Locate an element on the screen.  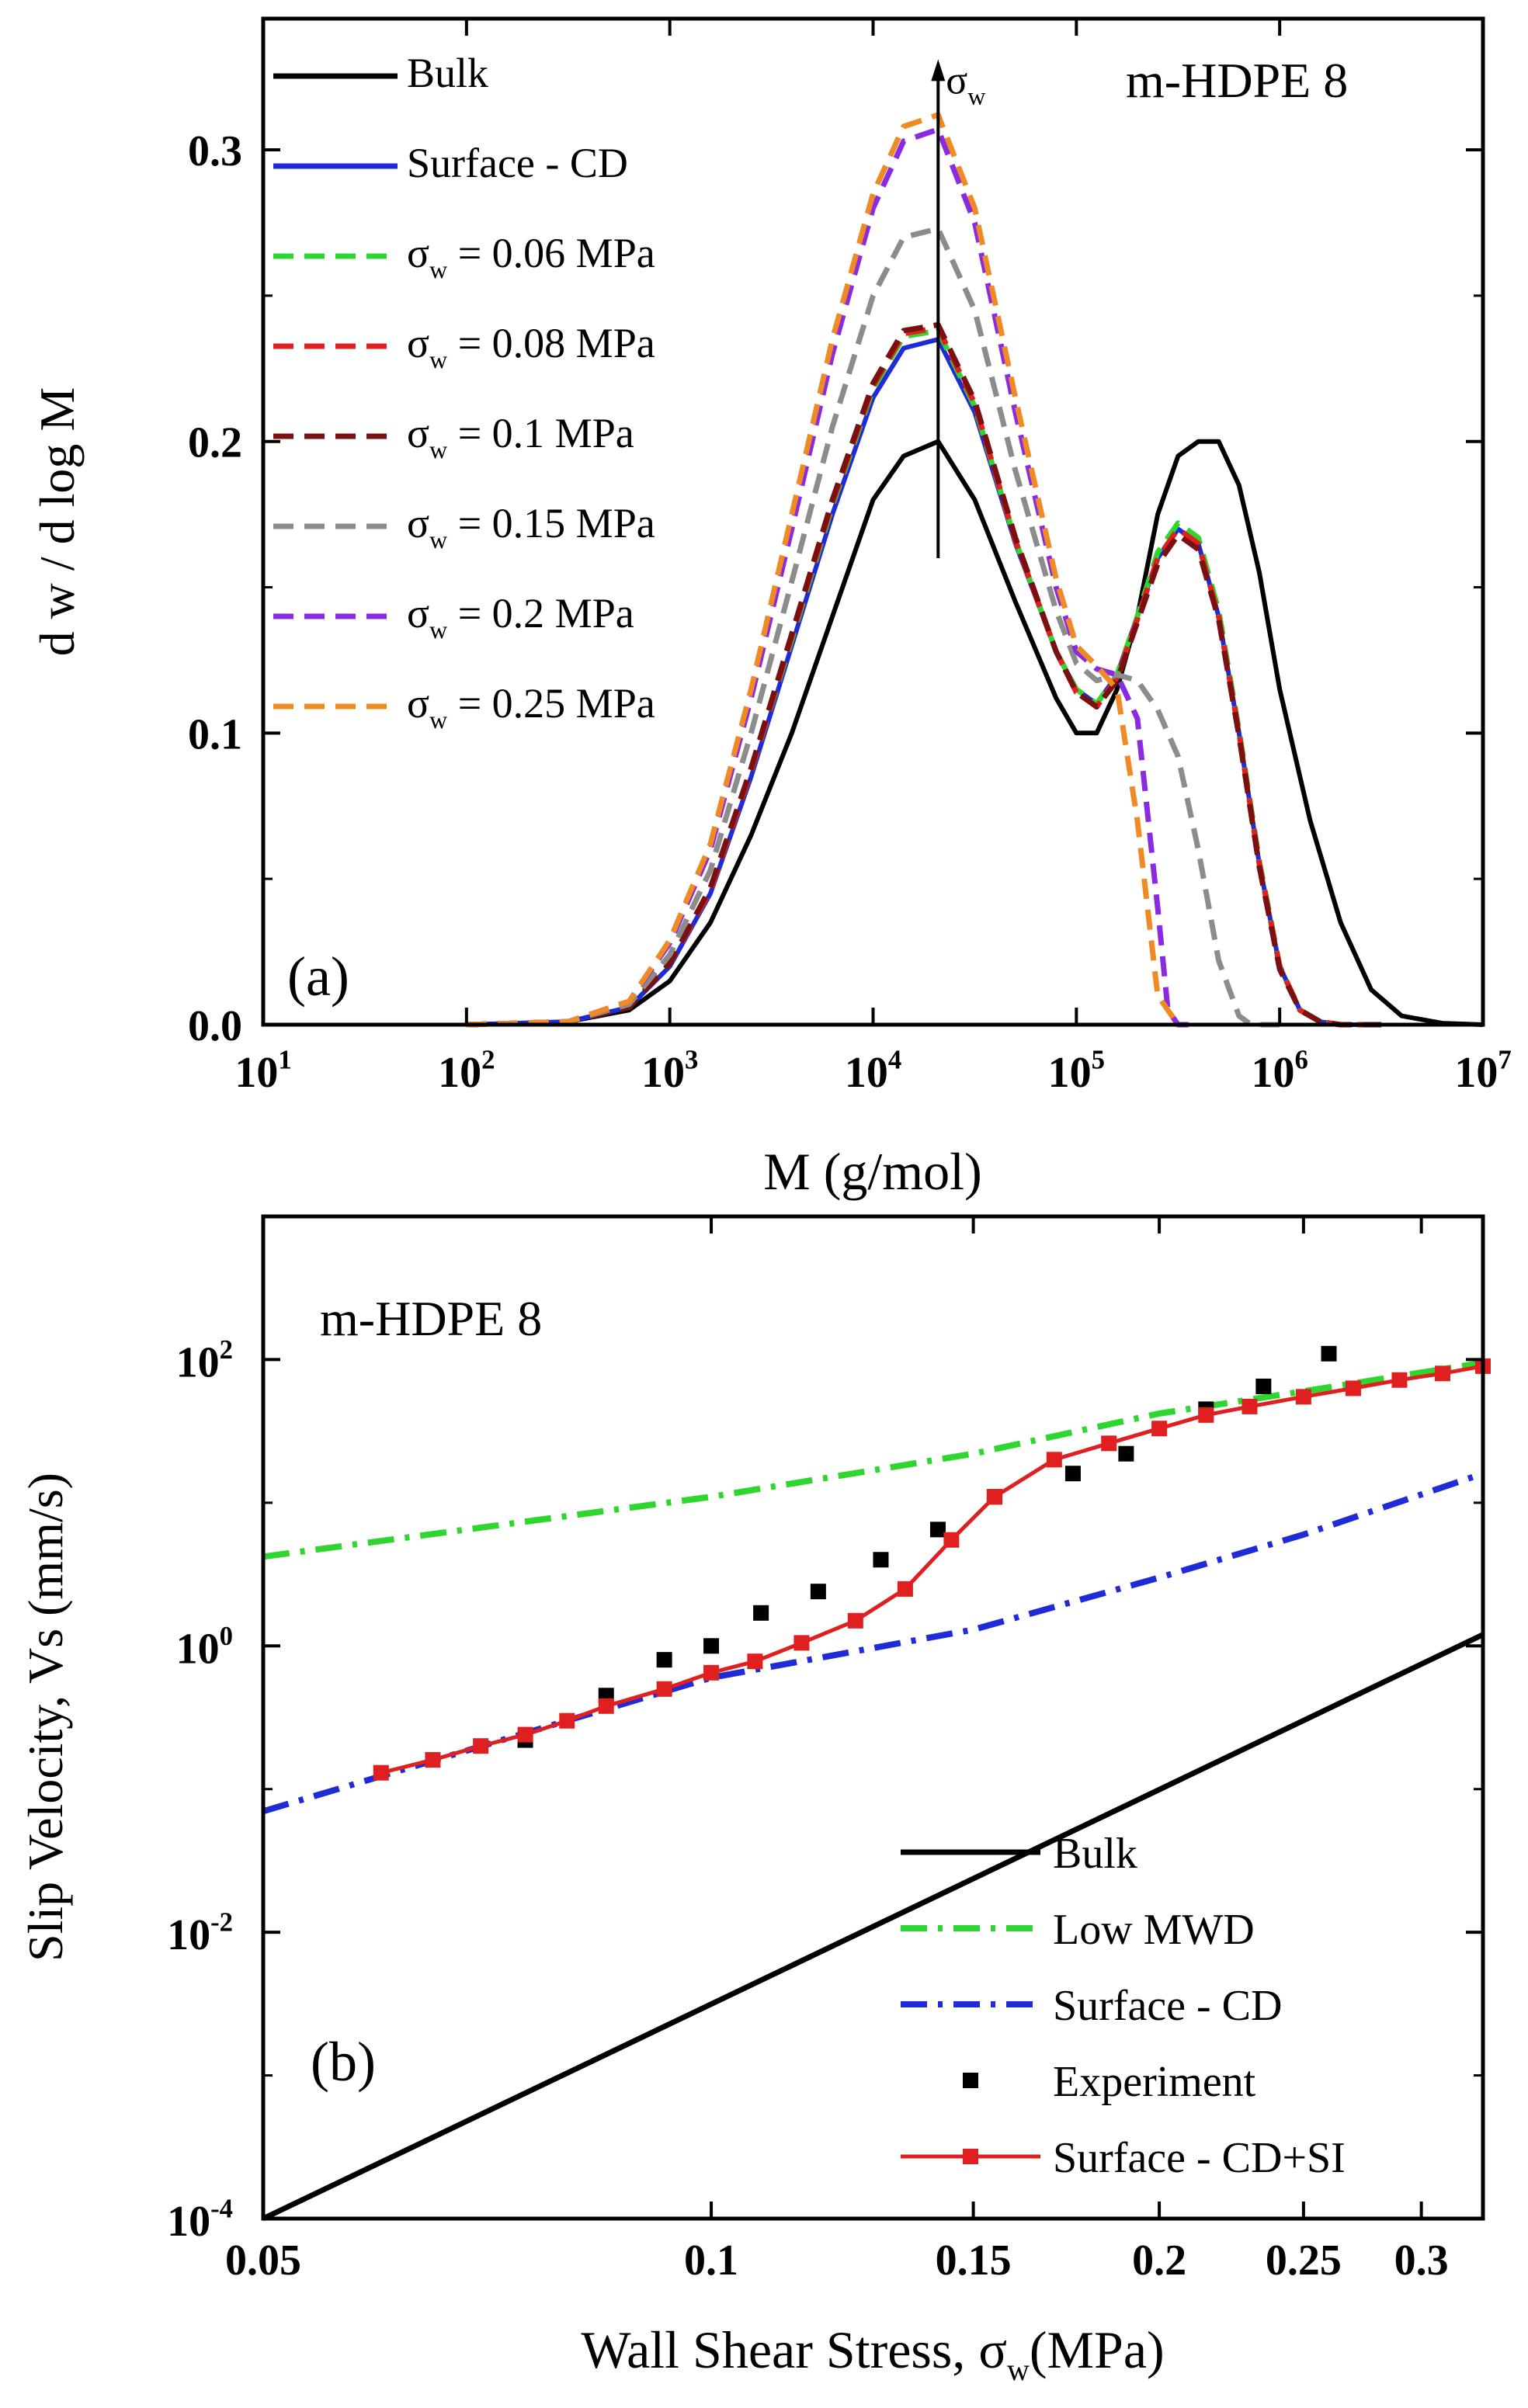
panel-a-legend-label-suffix-7: = 0.25 MPa is located at coordinates (551, 703).